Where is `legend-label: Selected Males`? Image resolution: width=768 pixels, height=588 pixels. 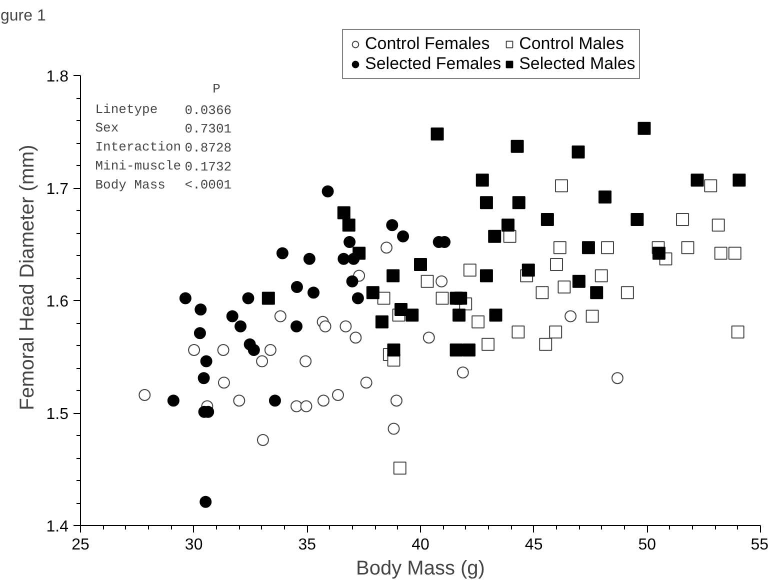
legend-label: Selected Males is located at coordinates (577, 64).